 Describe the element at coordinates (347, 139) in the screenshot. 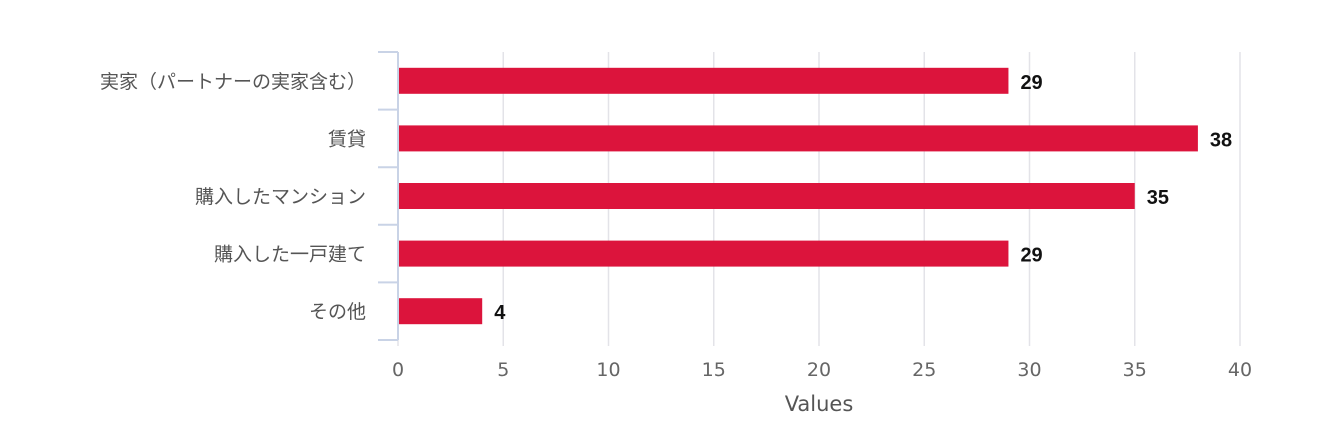

I see `category-label: 賃貸` at that location.